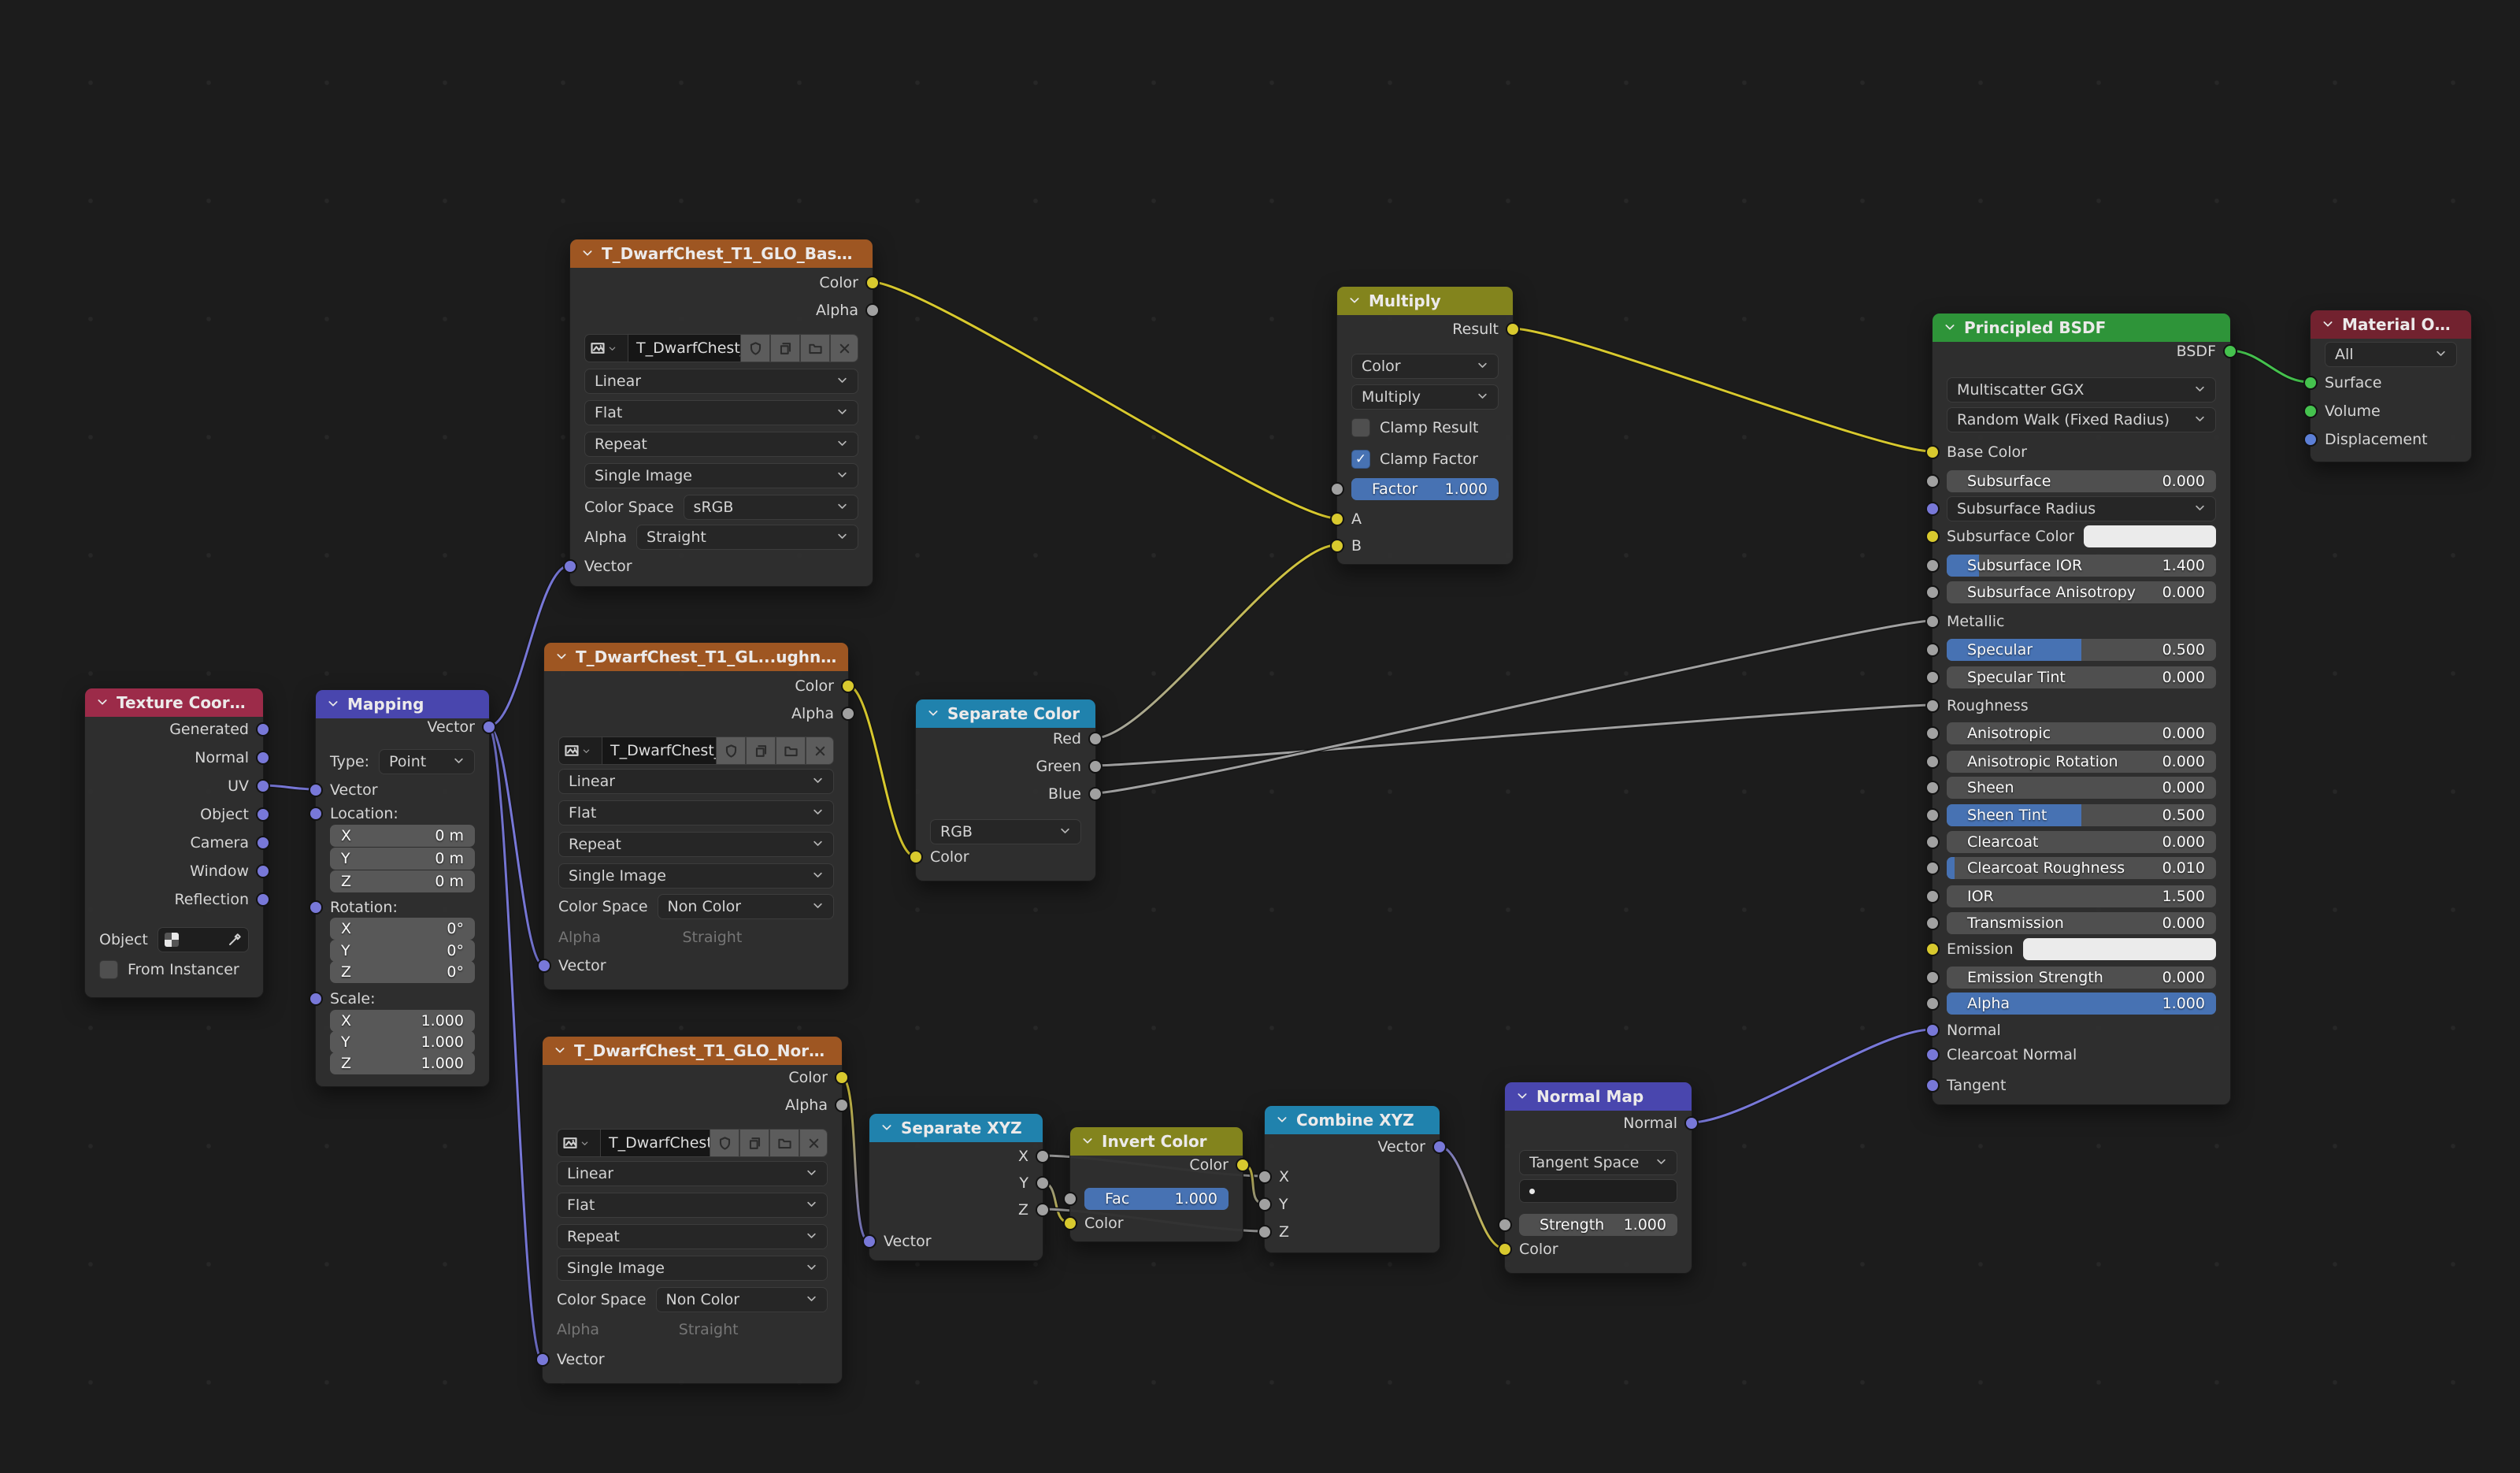  Describe the element at coordinates (2119, 949) in the screenshot. I see `emission-color-swatch` at that location.